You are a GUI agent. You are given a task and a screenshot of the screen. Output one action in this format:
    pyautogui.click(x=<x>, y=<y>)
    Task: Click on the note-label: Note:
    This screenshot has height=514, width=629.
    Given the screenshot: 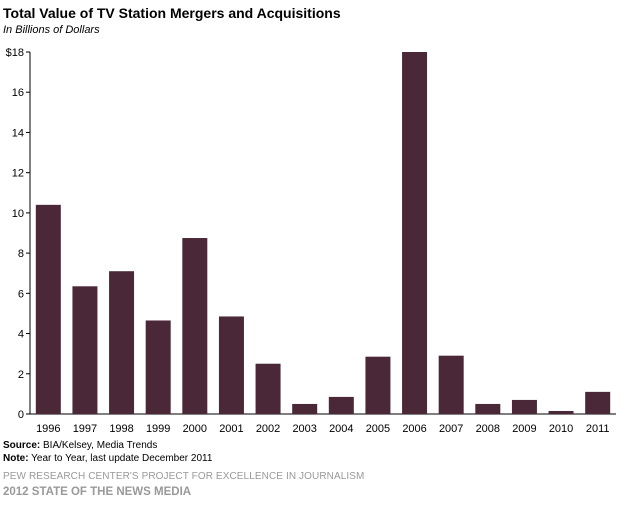 What is the action you would take?
    pyautogui.click(x=16, y=458)
    